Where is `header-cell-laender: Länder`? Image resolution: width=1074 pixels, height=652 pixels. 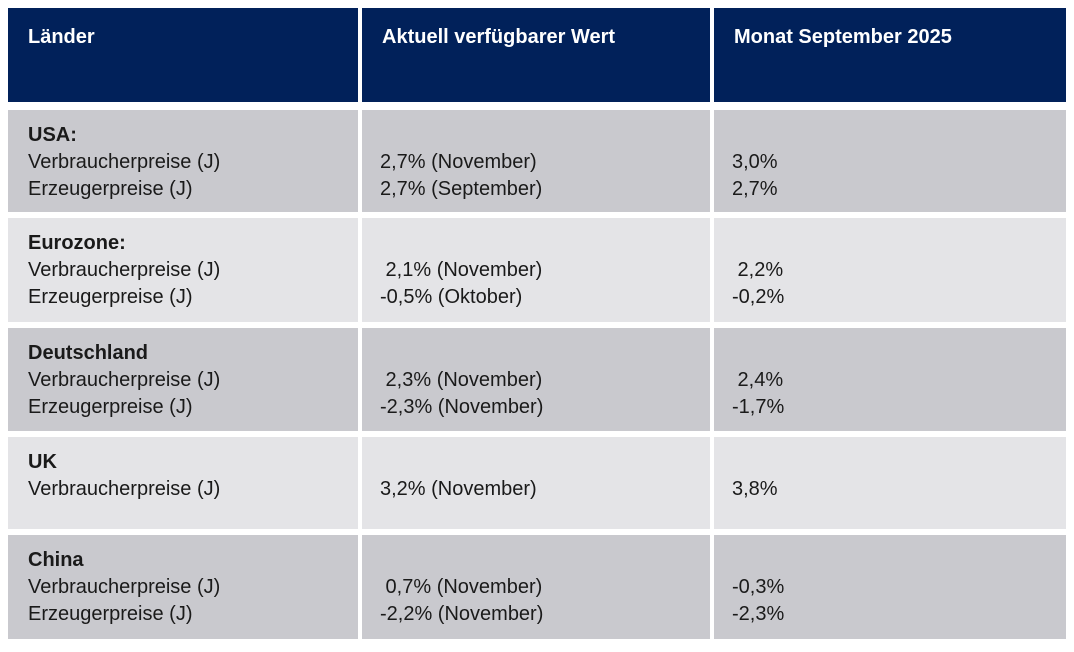
header-cell-laender: Länder is located at coordinates (183, 55).